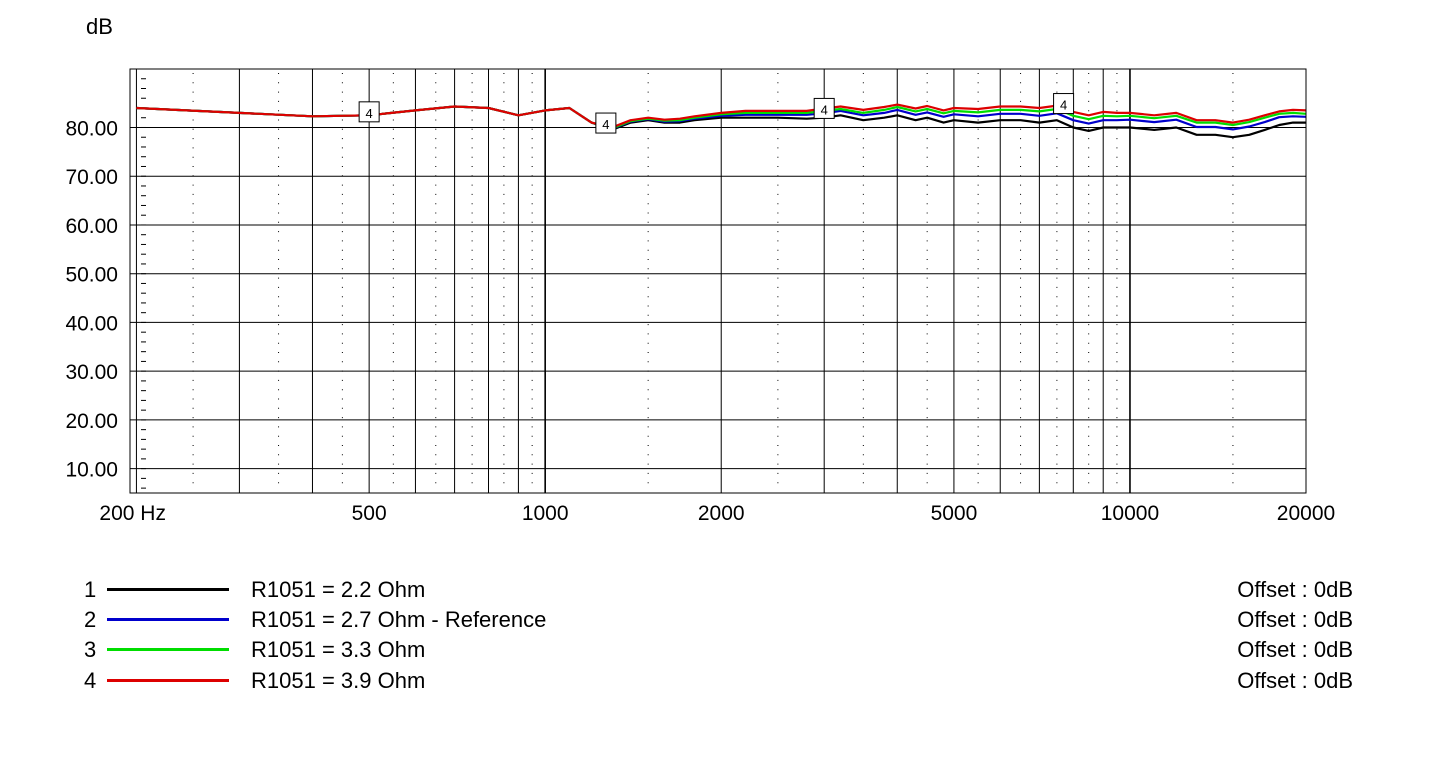 The height and width of the screenshot is (764, 1436). I want to click on legend-number: 2, so click(90, 619).